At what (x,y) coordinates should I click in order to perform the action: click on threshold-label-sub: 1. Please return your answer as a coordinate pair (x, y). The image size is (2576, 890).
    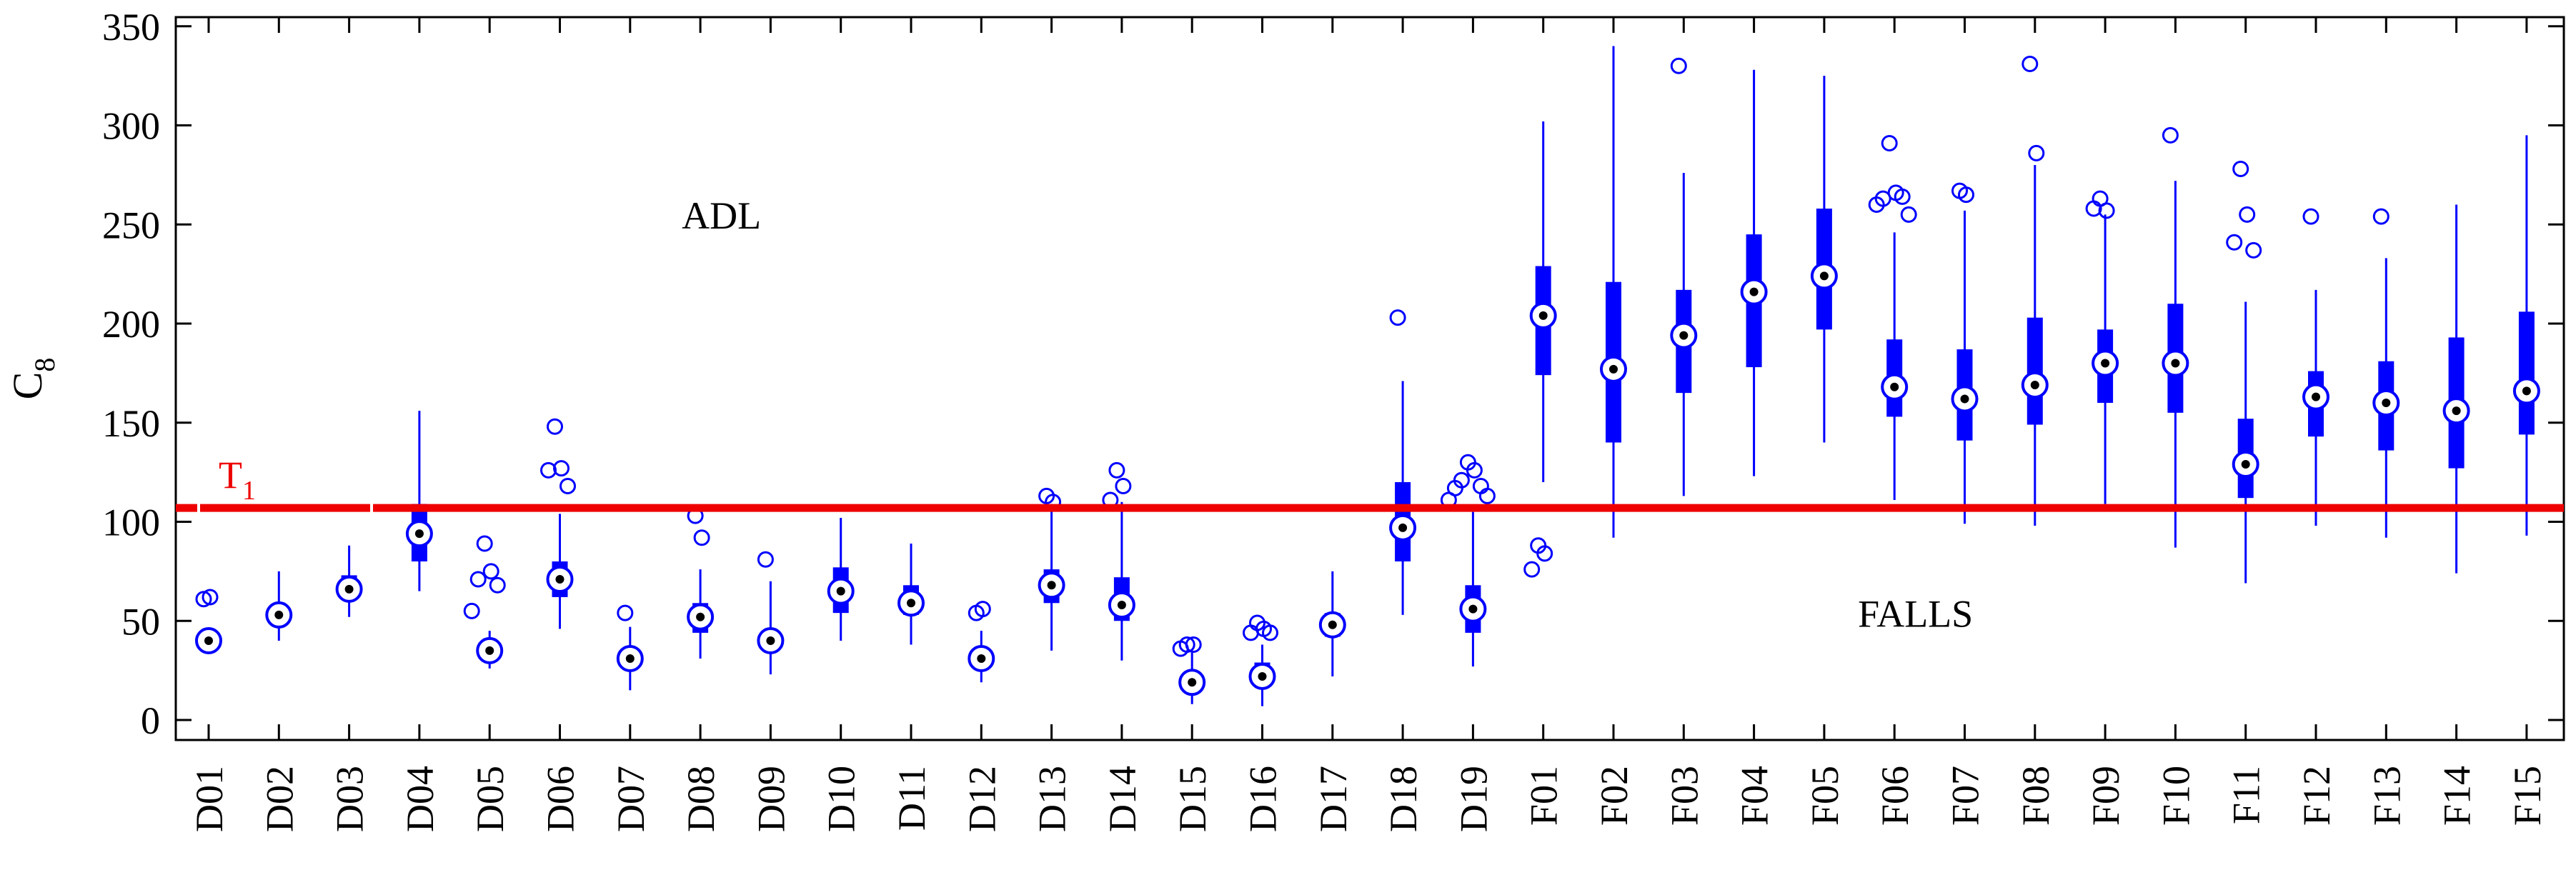
    Looking at the image, I should click on (249, 491).